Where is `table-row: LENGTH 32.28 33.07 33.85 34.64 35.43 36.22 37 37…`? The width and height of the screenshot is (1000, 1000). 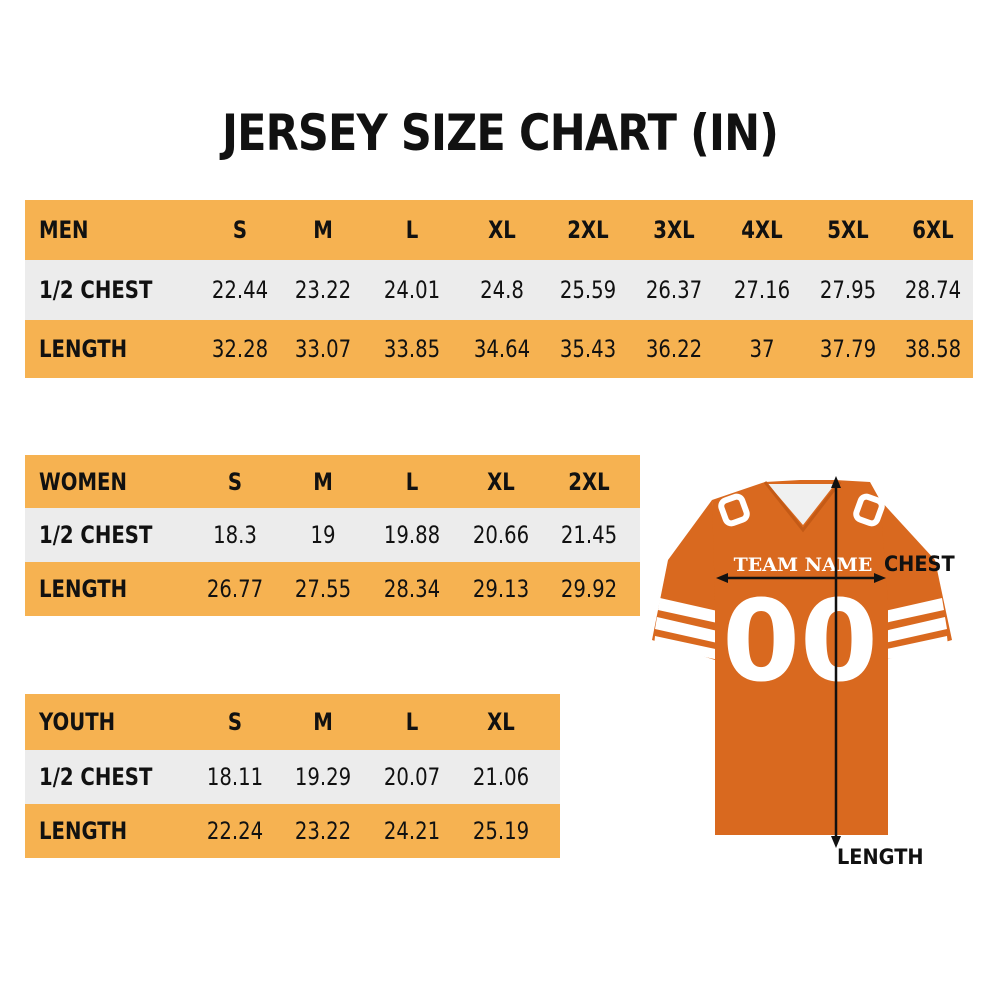 table-row: LENGTH 32.28 33.07 33.85 34.64 35.43 36.22 37 37… is located at coordinates (499, 349).